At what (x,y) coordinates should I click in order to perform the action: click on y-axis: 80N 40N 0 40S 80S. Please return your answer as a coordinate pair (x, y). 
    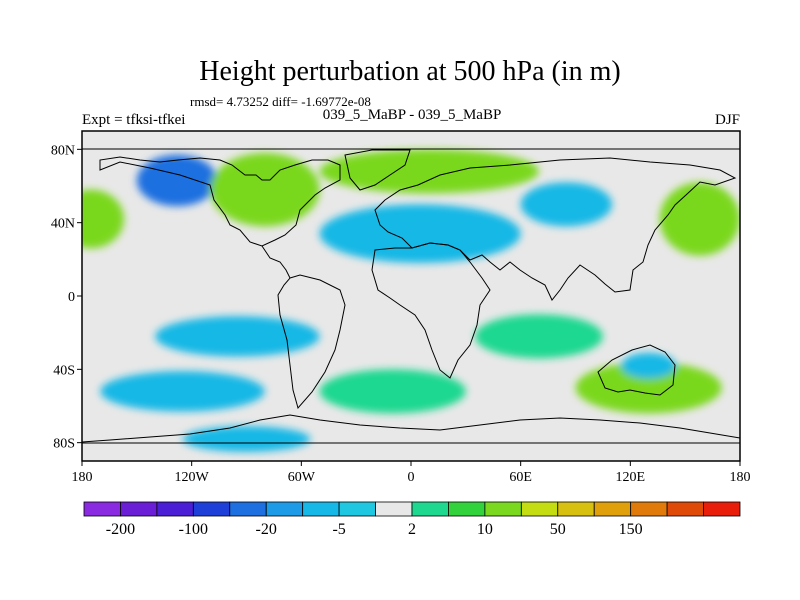
    Looking at the image, I should click on (66, 297).